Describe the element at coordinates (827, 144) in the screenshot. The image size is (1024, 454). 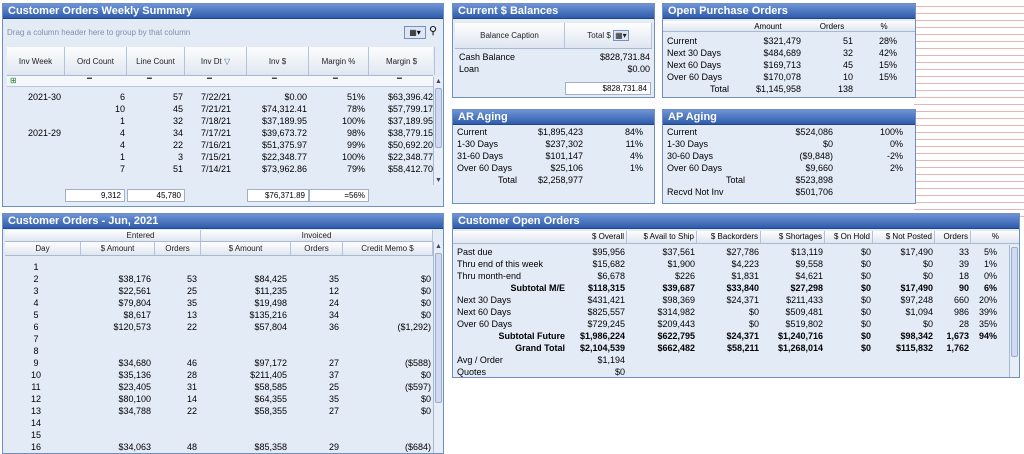
I see `ap-amount: $0` at that location.